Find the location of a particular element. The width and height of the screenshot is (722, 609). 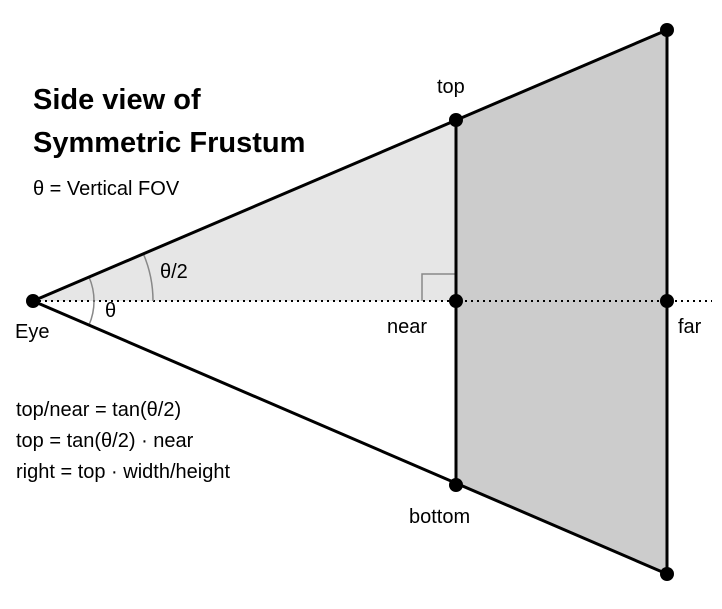

formula-1: top/near = tan(θ/2) is located at coordinates (98, 410).